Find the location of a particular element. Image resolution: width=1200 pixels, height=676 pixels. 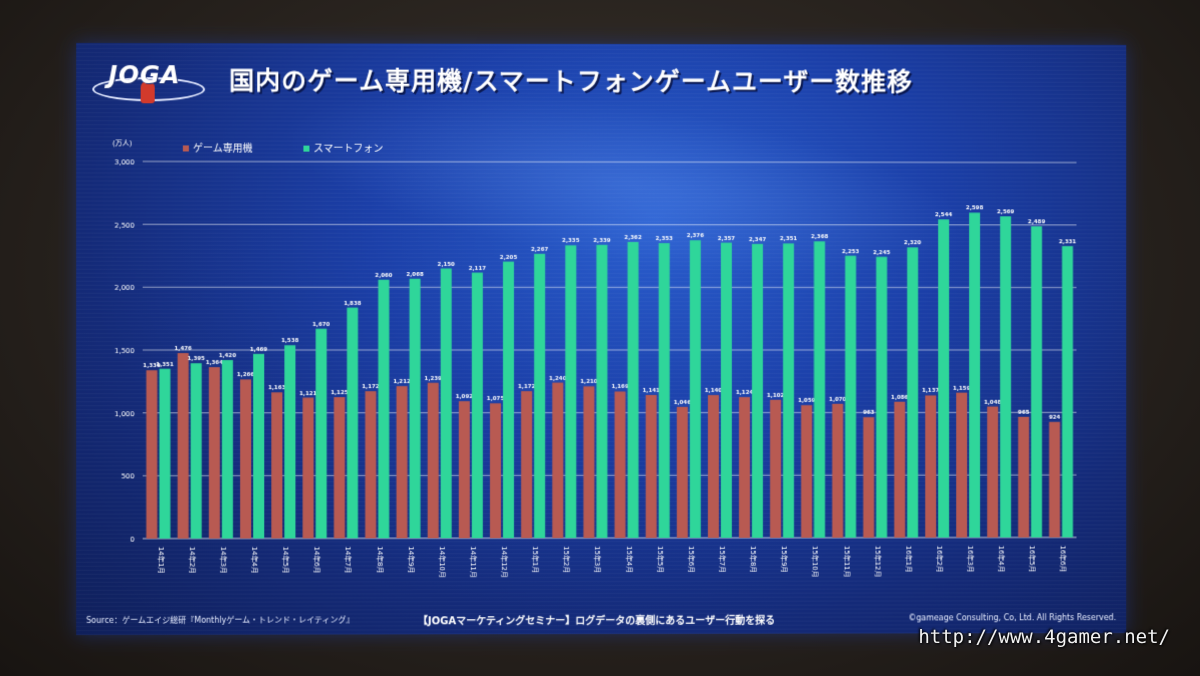

x-tick-label: 15年6月 is located at coordinates (691, 559).